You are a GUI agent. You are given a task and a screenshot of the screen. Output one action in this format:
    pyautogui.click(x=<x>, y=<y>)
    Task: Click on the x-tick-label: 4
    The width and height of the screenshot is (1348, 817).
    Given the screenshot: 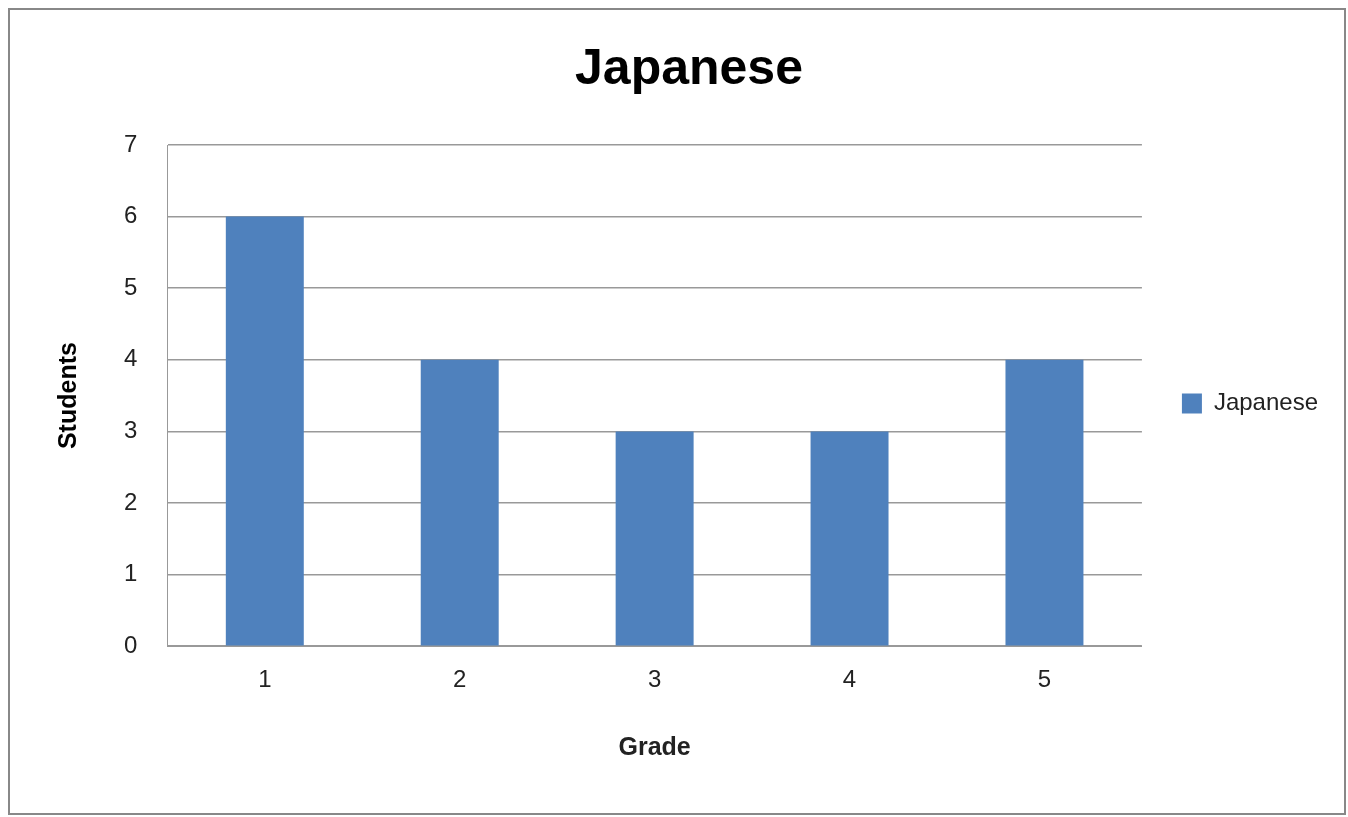 What is the action you would take?
    pyautogui.click(x=849, y=679)
    